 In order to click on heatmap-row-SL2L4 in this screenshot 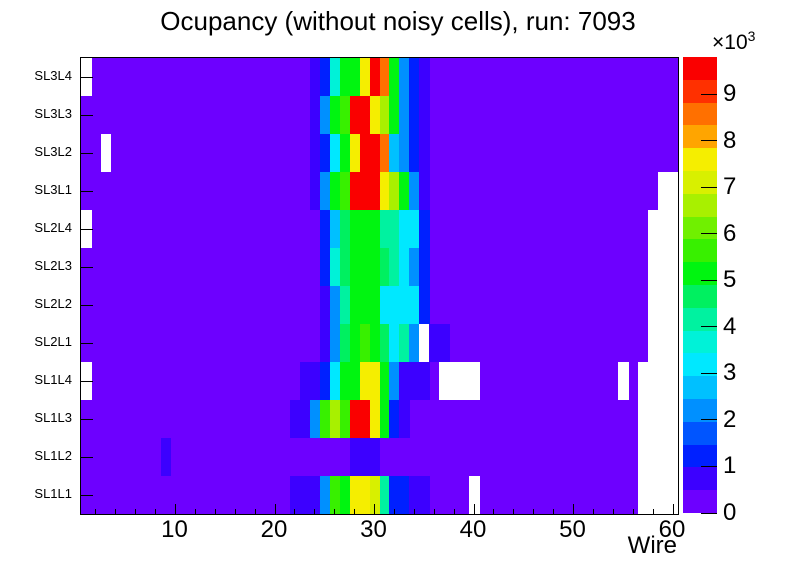, I will do `click(379, 229)`.